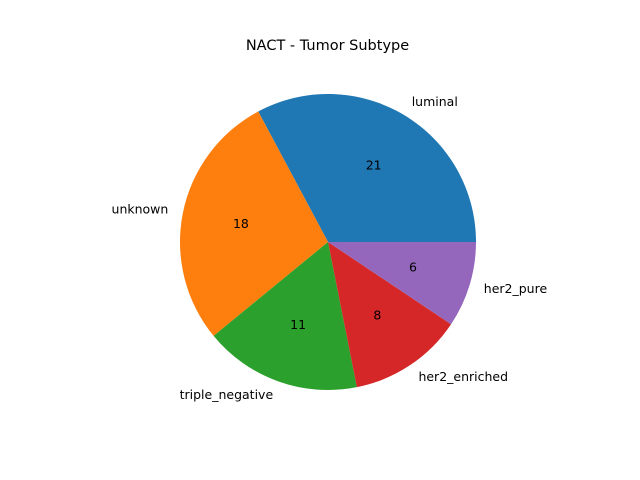  I want to click on slice-value-her2-pure: 6, so click(413, 266).